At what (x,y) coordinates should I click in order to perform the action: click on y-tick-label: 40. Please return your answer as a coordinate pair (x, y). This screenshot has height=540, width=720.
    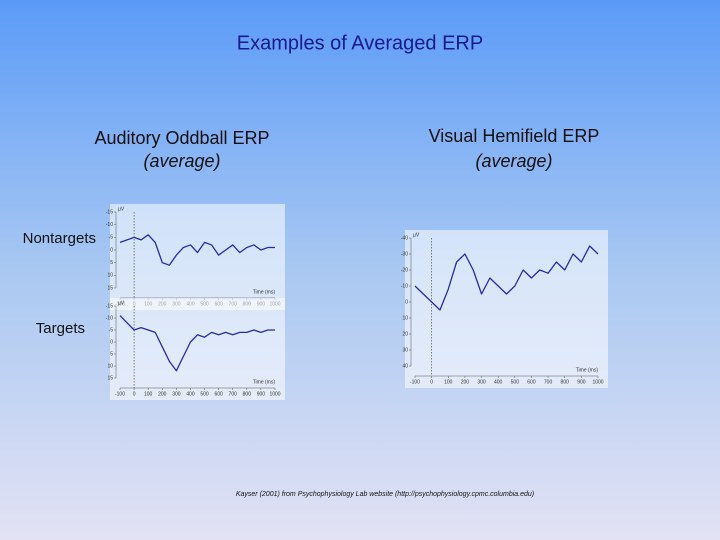
    Looking at the image, I should click on (405, 366).